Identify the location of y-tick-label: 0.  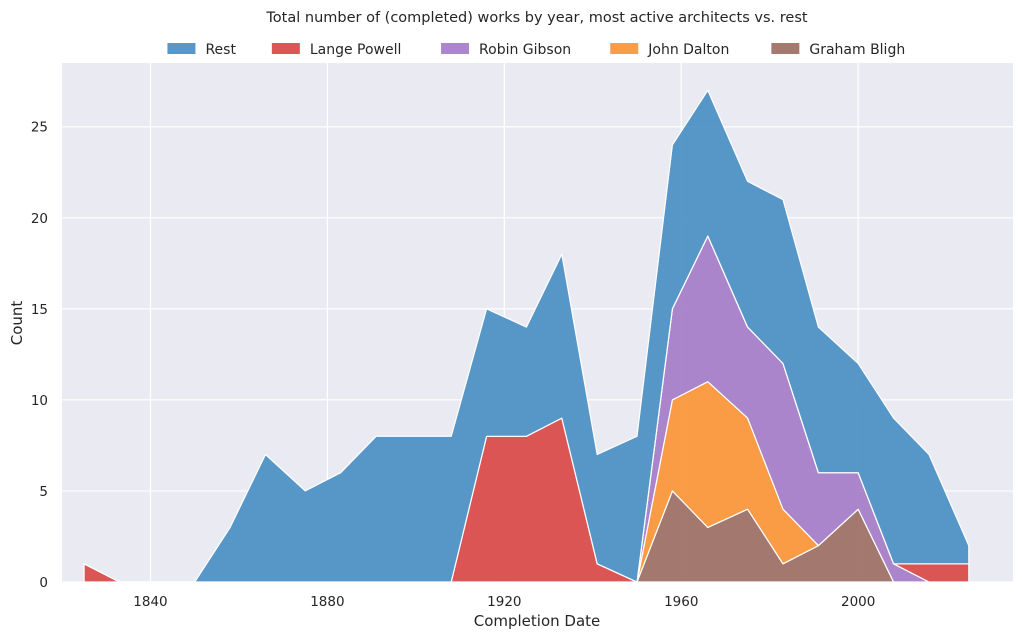
(43, 583).